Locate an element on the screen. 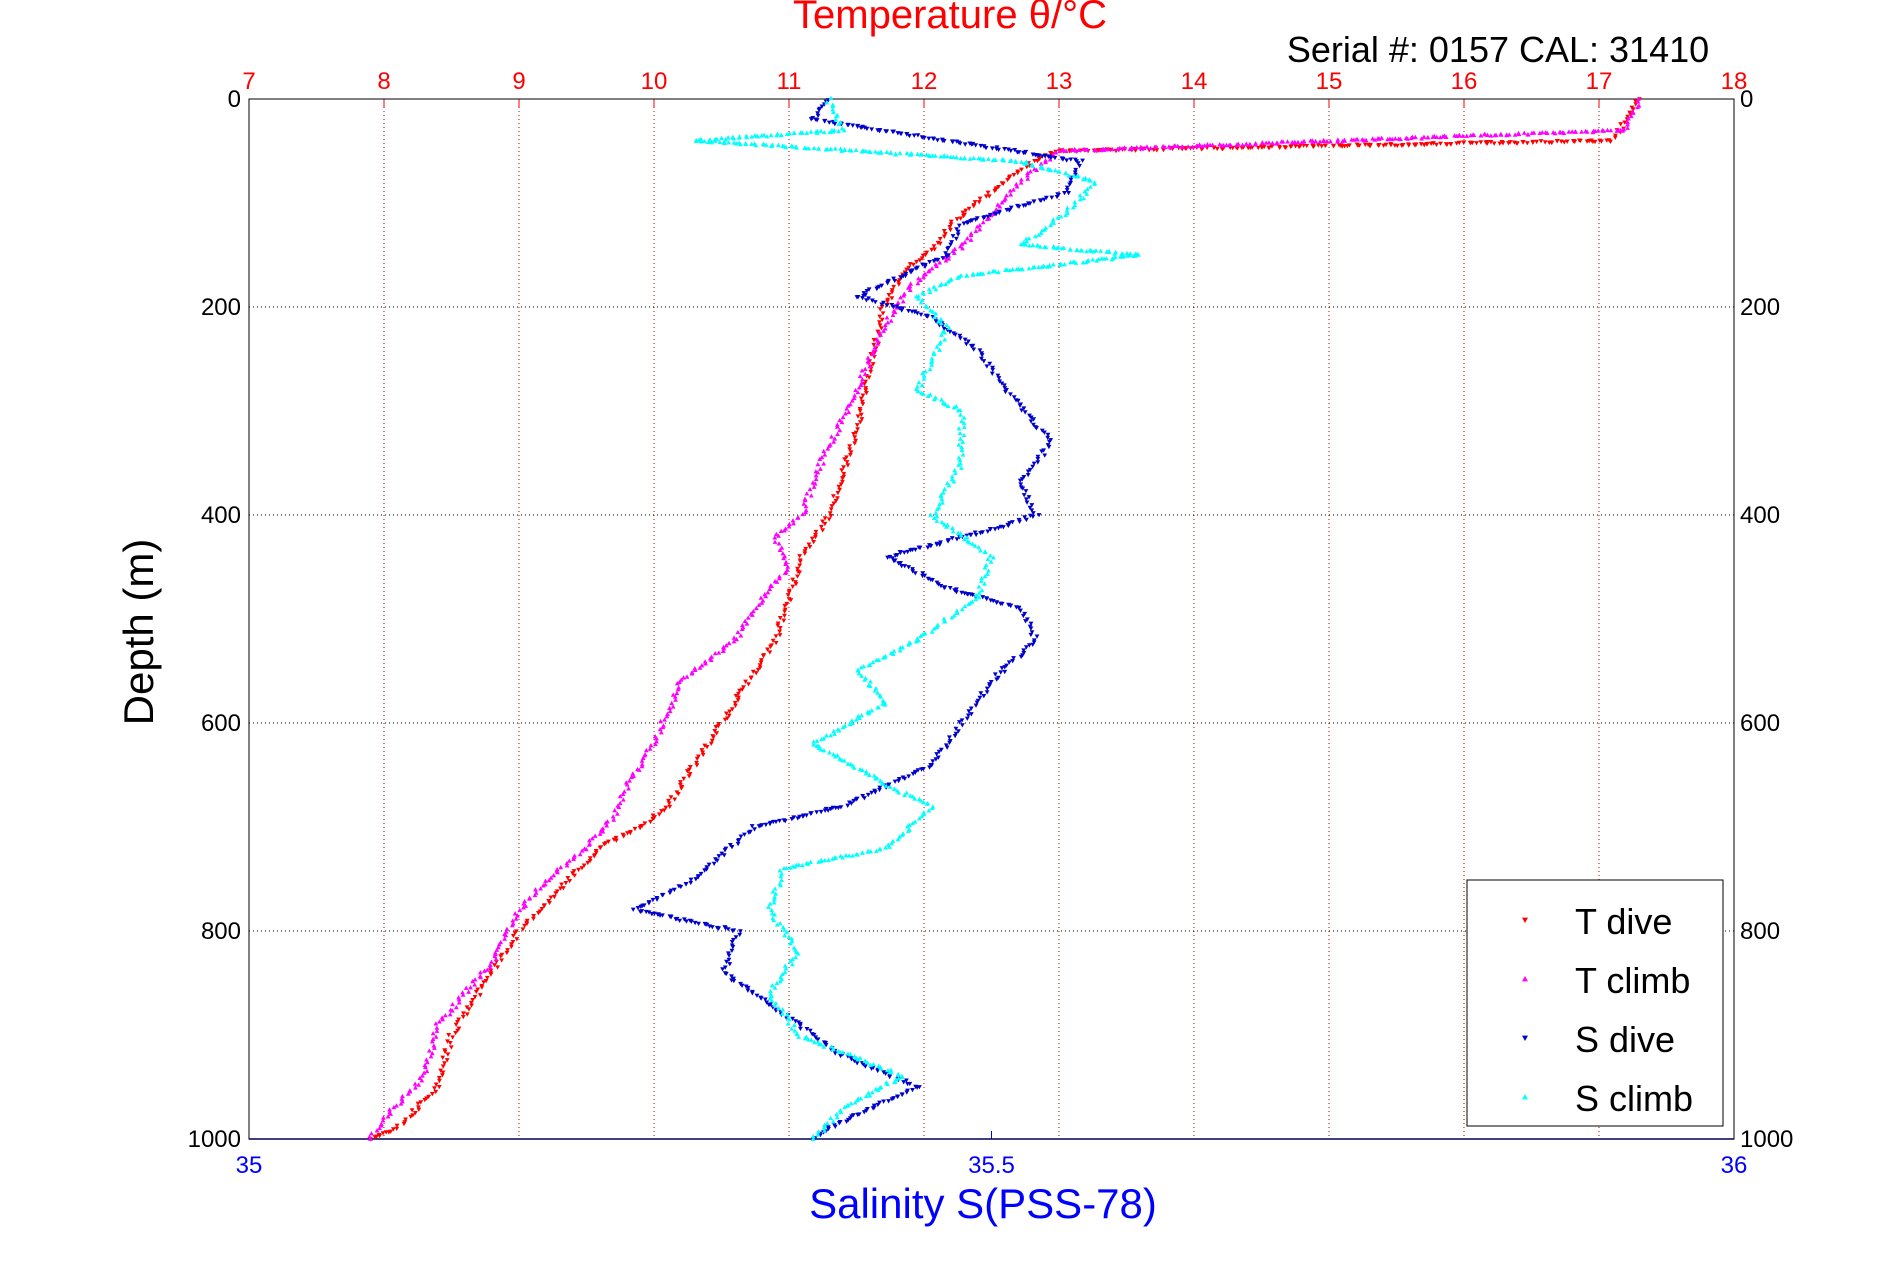 This screenshot has width=1891, height=1262. temperature-tick-label: 18 is located at coordinates (1734, 81).